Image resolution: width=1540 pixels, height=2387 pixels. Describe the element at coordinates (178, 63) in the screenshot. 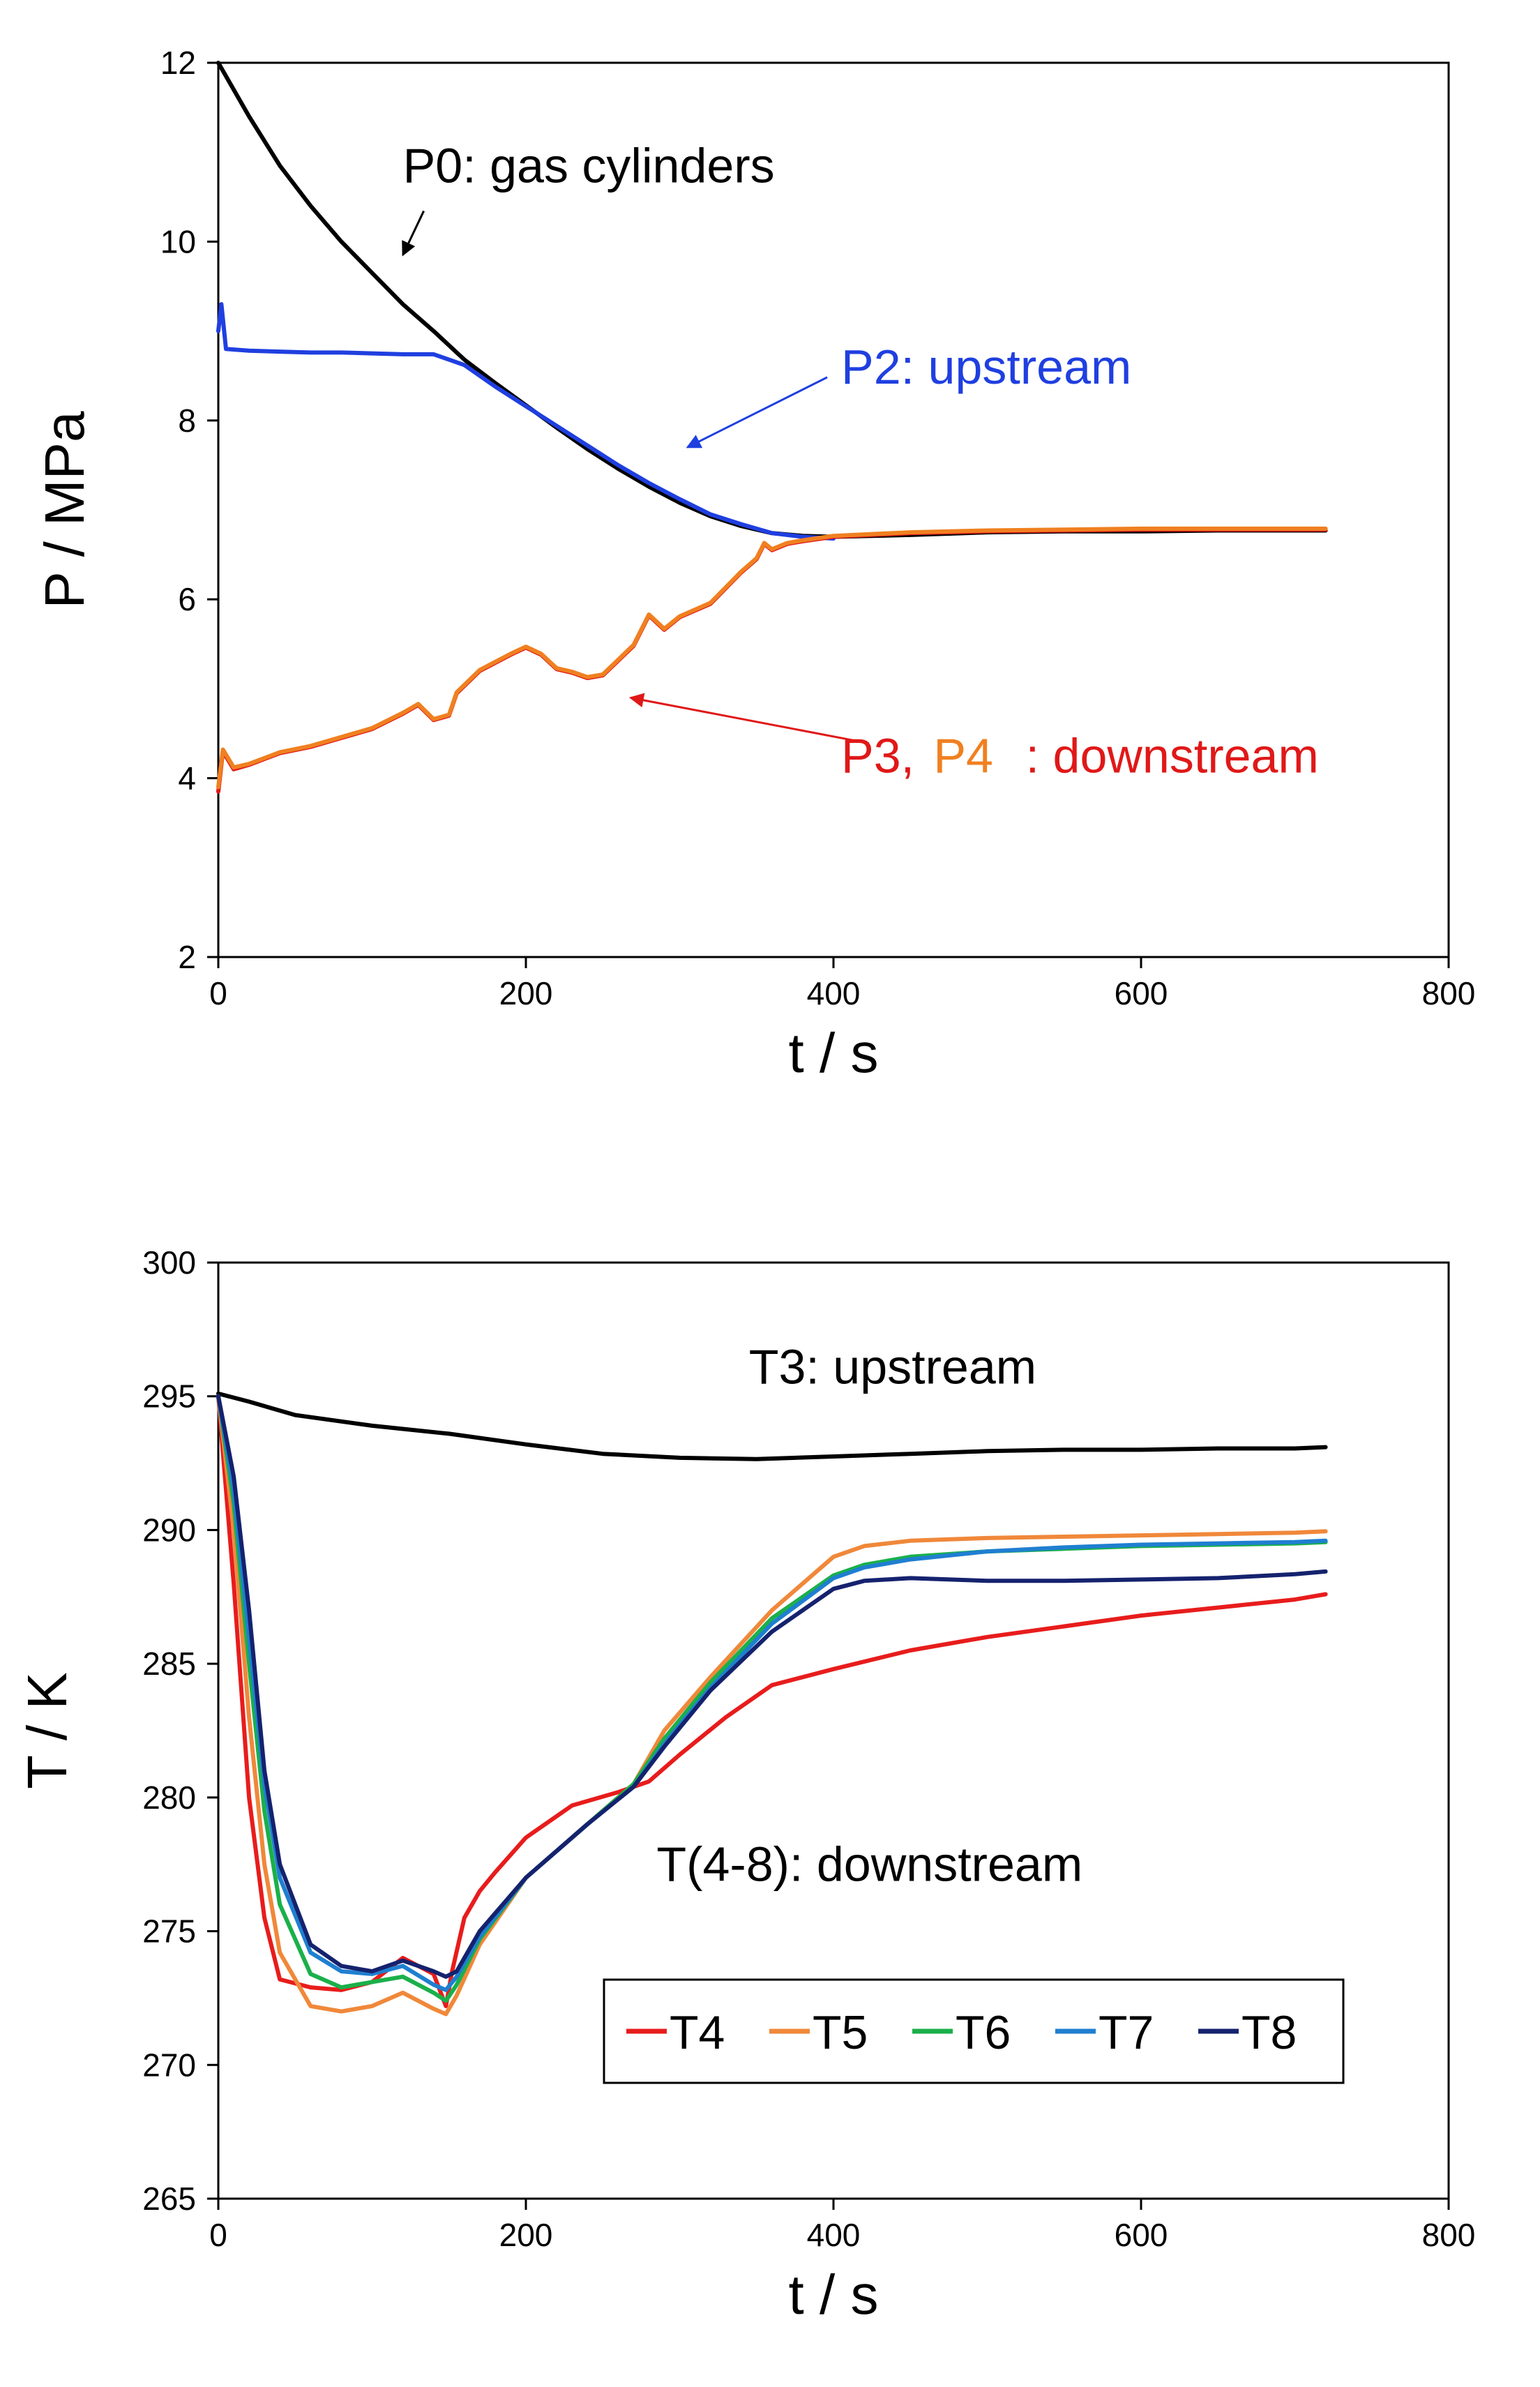

I see `y-tick-label: 12` at that location.